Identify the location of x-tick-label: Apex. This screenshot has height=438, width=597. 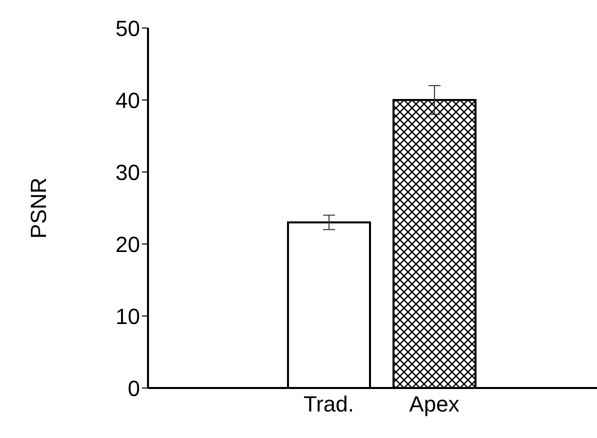
(434, 404).